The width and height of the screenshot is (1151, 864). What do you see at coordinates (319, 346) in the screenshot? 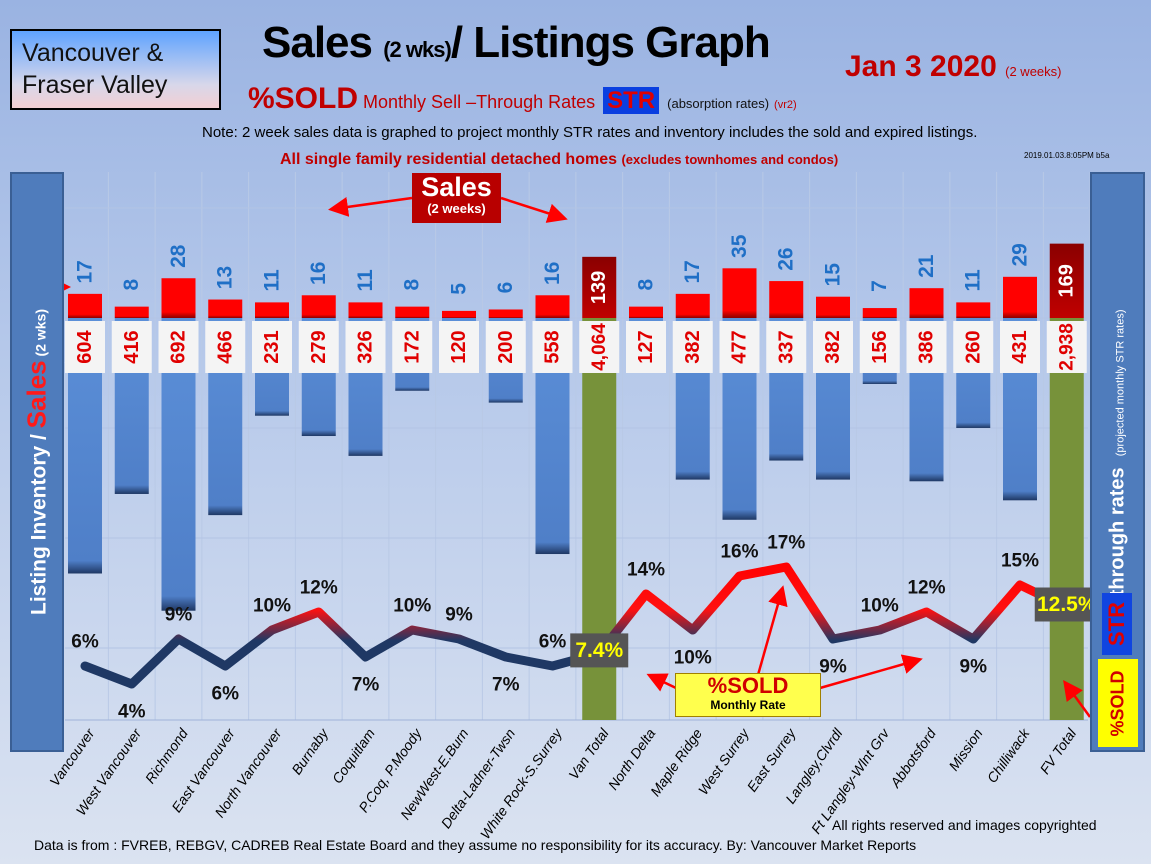
I see `inventory-value-label: 279` at bounding box center [319, 346].